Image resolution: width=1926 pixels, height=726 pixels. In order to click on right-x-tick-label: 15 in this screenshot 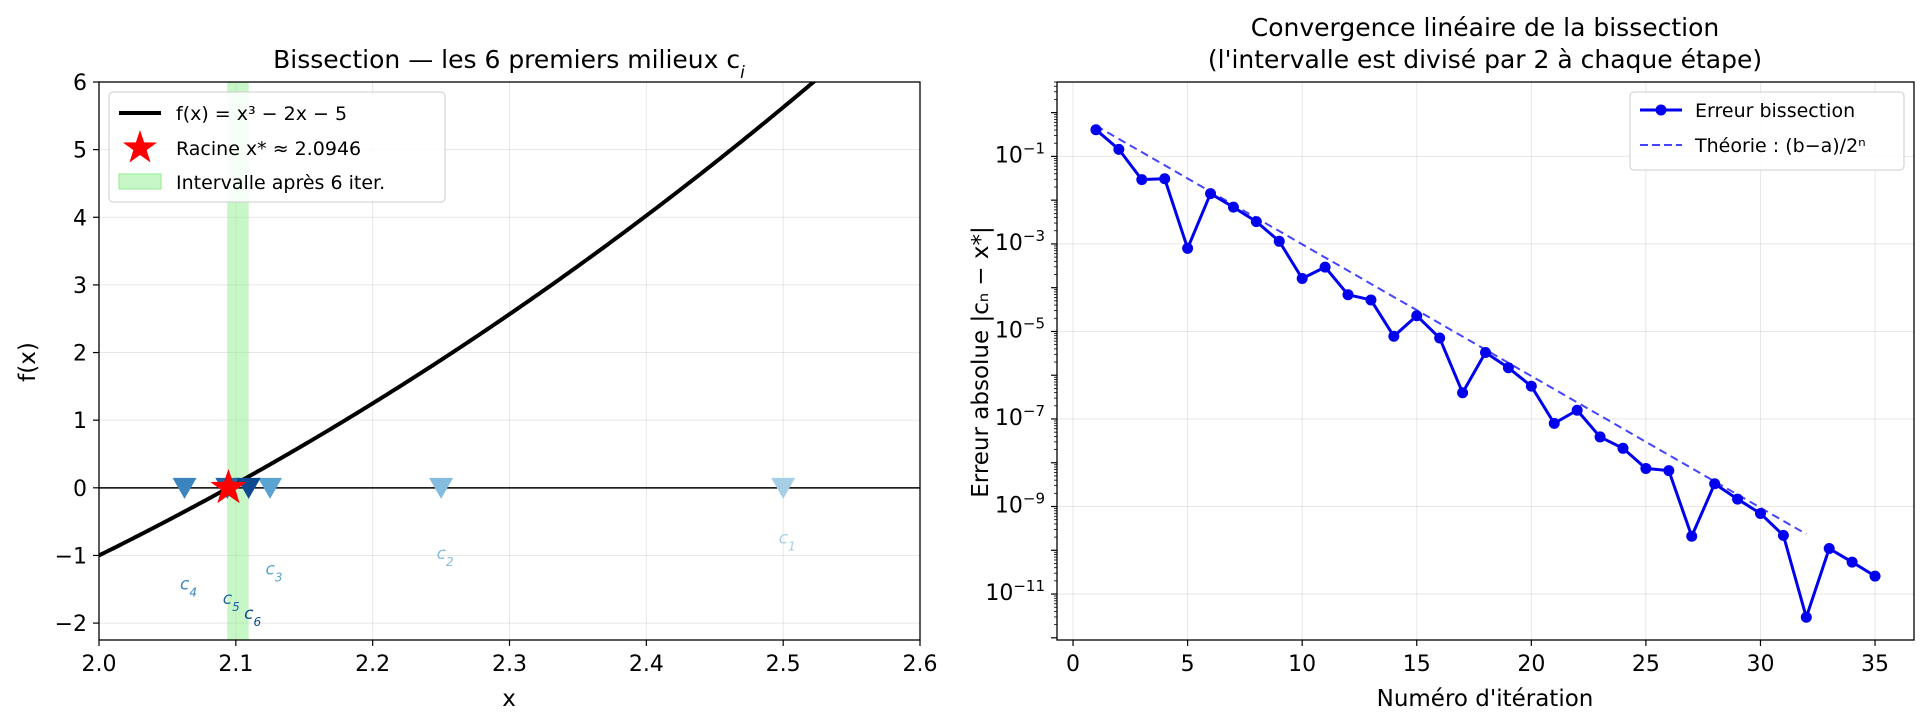, I will do `click(1417, 664)`.